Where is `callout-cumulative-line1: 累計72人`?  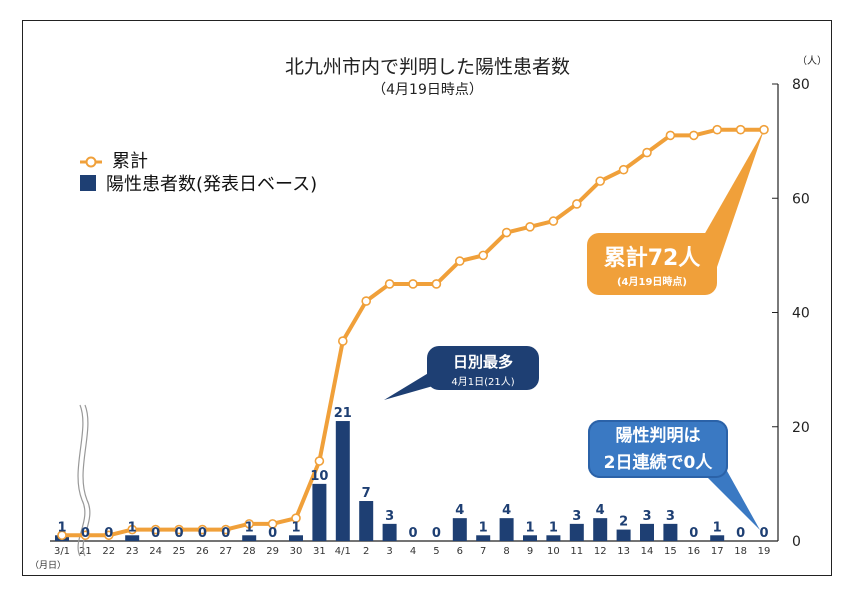
callout-cumulative-line1: 累計72人 is located at coordinates (652, 258).